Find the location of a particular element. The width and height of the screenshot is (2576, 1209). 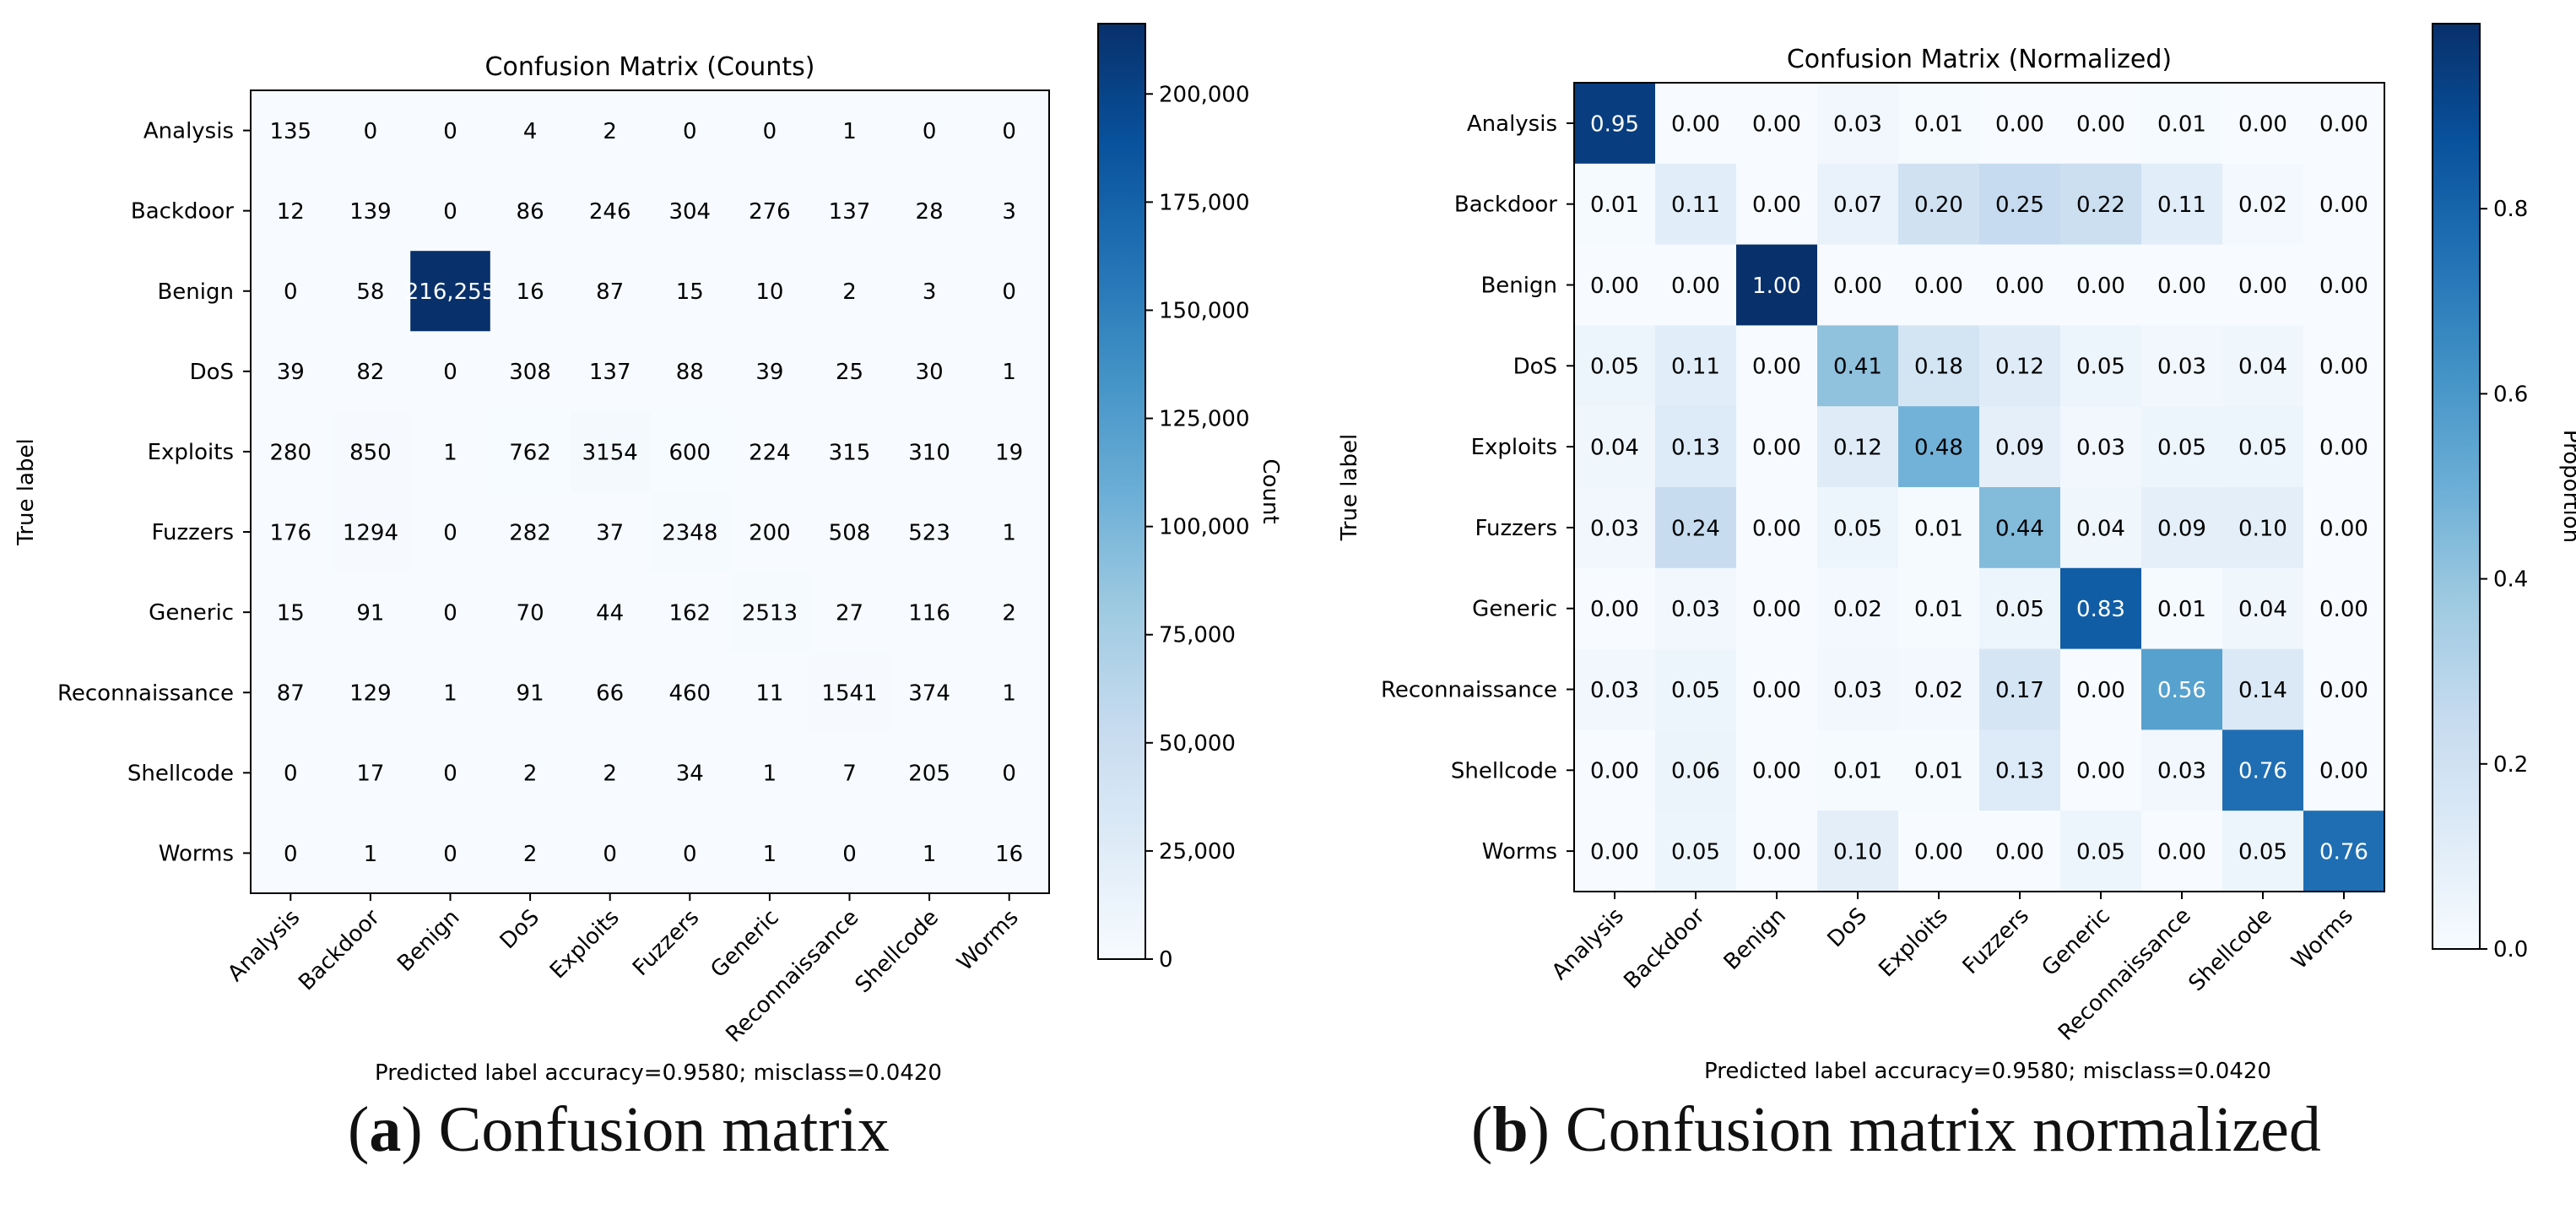

cell-value-label: 11 is located at coordinates (769, 694).